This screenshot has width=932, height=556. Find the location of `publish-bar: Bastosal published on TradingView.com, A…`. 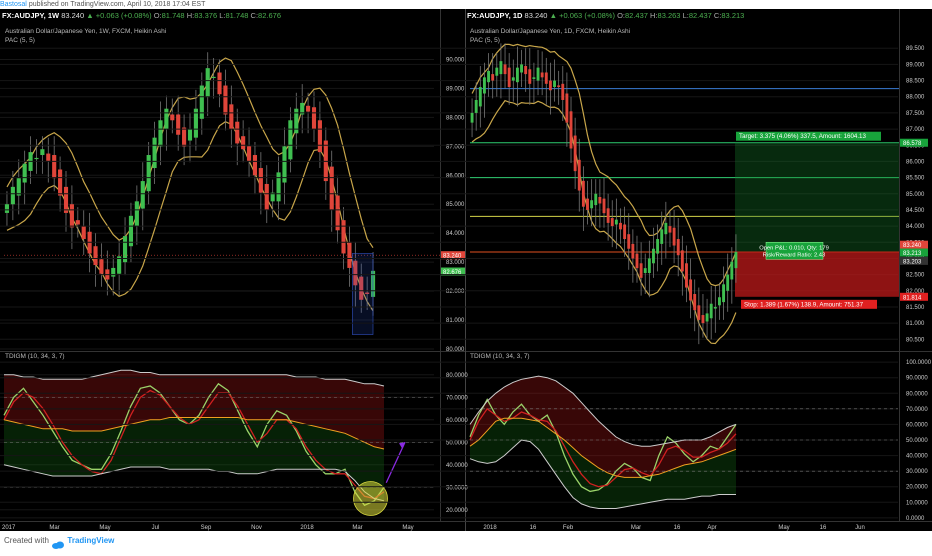

publish-bar: Bastosal published on TradingView.com, A… is located at coordinates (466, 4).